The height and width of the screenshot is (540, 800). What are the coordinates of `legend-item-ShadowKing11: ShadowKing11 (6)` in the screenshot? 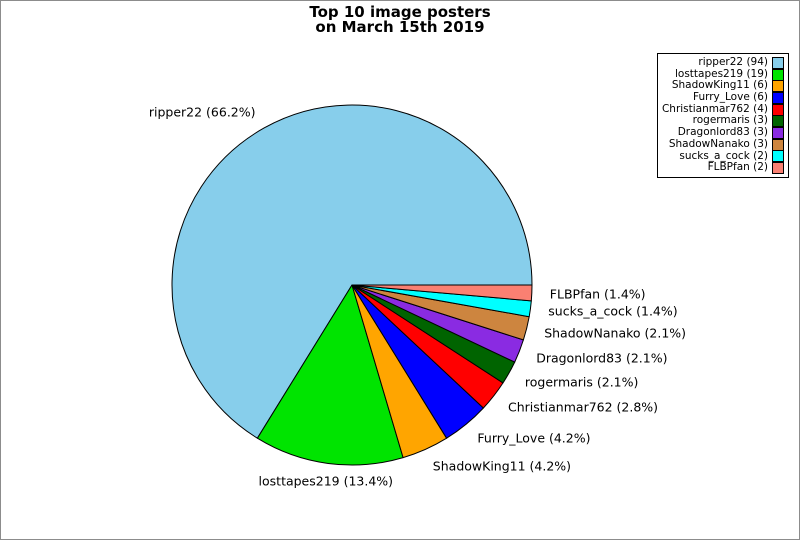 It's located at (723, 86).